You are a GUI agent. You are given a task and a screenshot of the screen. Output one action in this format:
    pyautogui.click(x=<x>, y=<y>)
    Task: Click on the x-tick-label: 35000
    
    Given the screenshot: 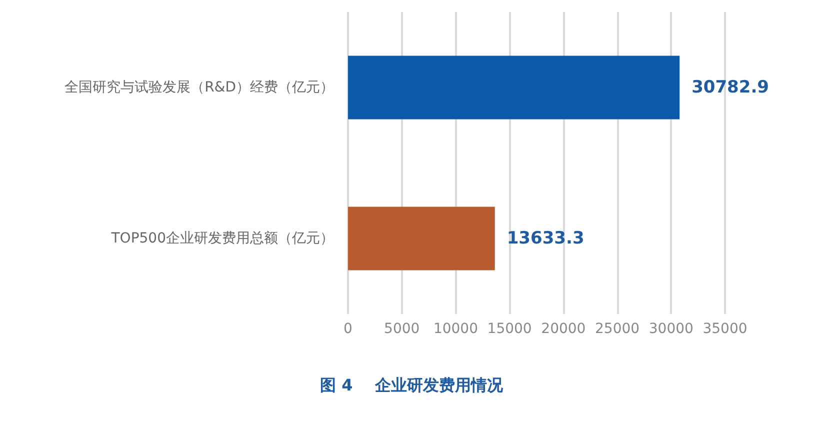 What is the action you would take?
    pyautogui.click(x=725, y=329)
    